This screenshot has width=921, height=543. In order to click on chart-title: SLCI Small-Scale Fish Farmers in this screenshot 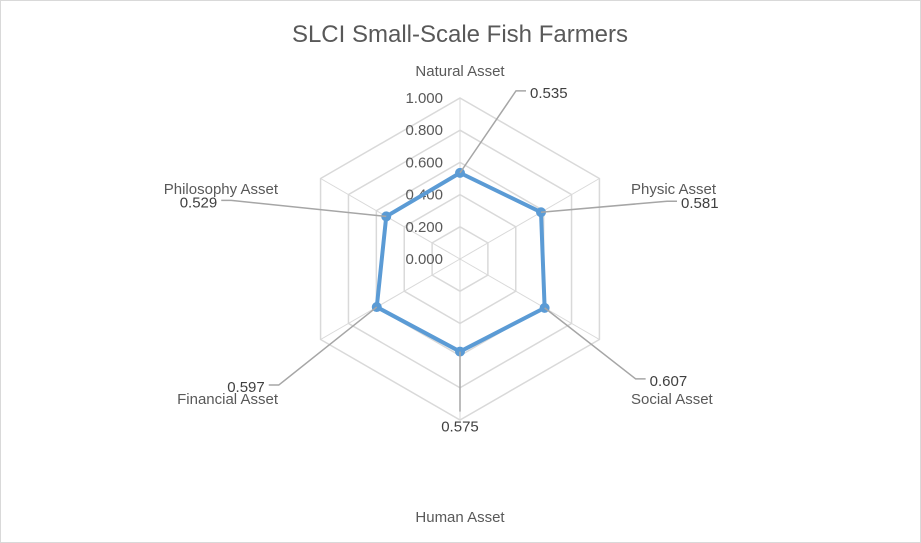, I will do `click(460, 34)`.